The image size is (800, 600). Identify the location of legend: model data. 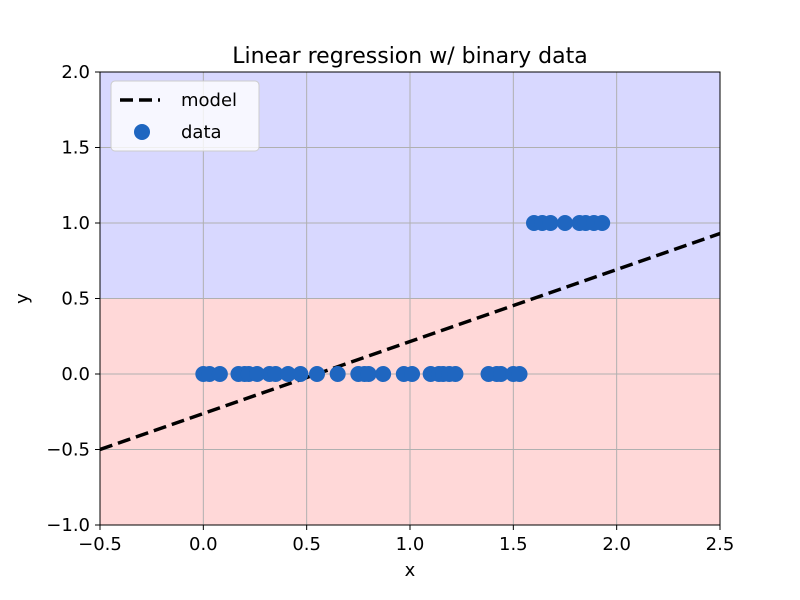
(185, 116).